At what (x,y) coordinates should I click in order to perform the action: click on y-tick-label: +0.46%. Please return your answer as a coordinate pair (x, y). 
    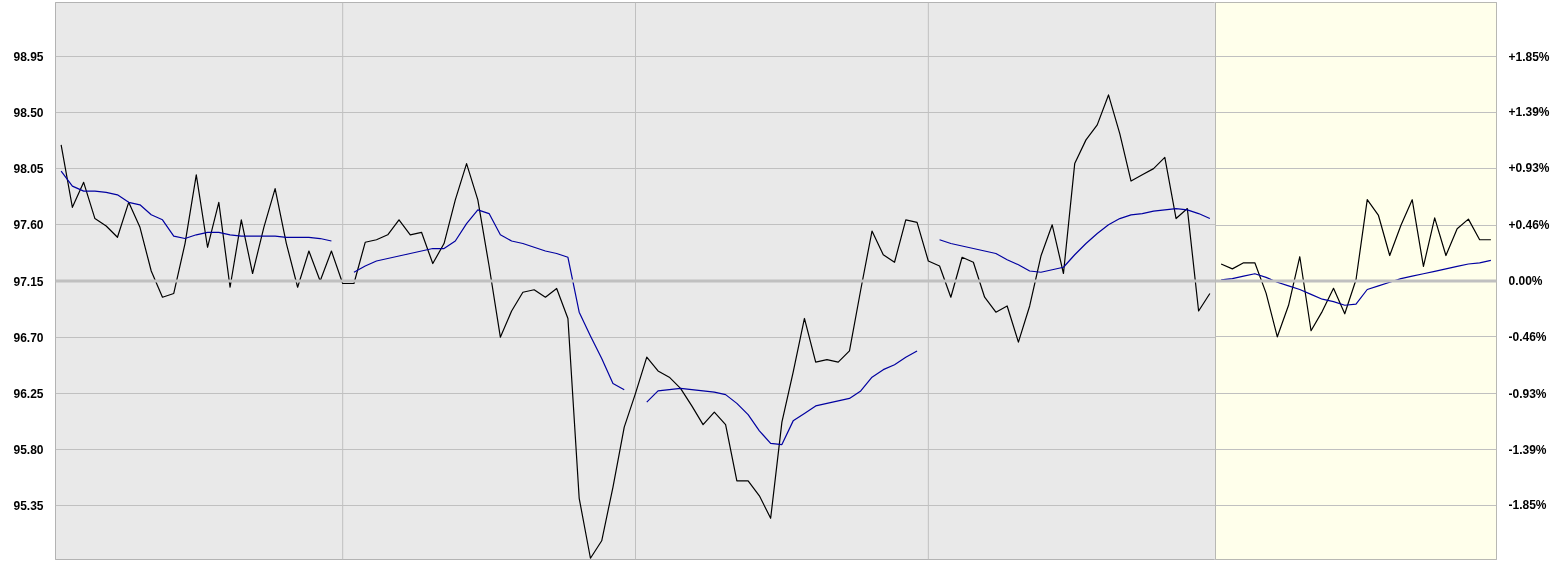
    Looking at the image, I should click on (1529, 225).